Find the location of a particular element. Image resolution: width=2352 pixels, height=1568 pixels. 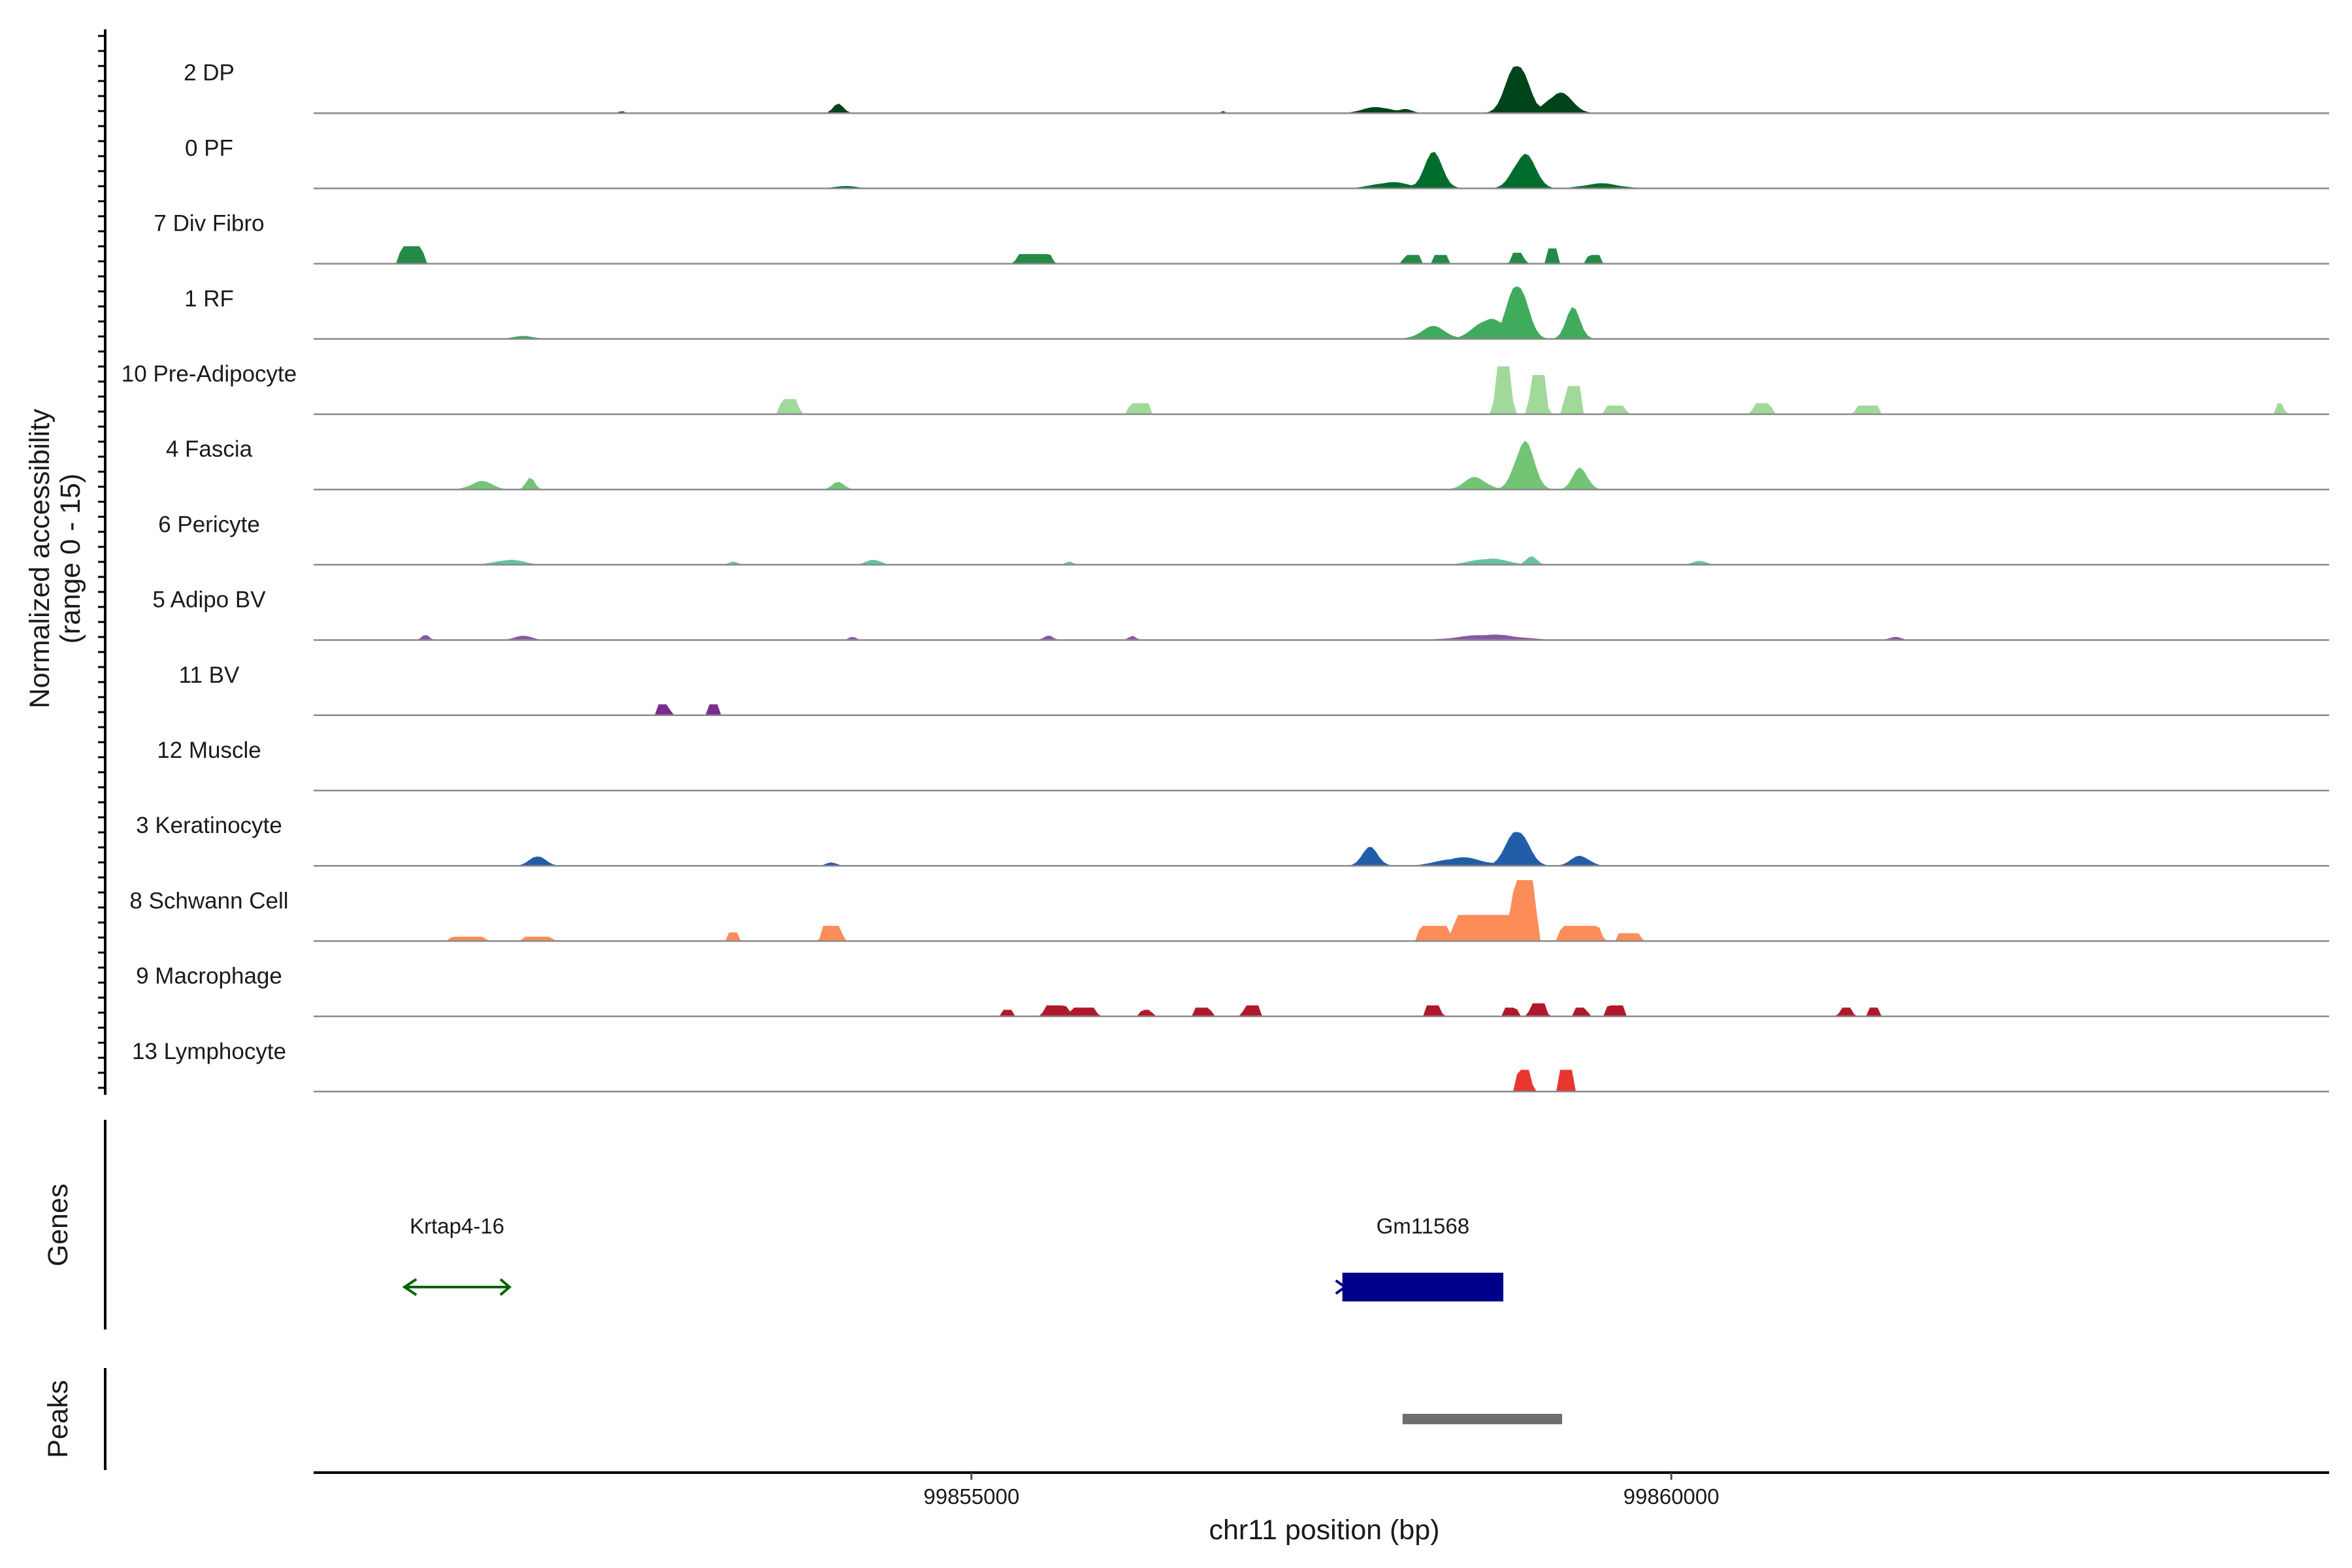

track-13: 9 Macrophage is located at coordinates (1232, 990).